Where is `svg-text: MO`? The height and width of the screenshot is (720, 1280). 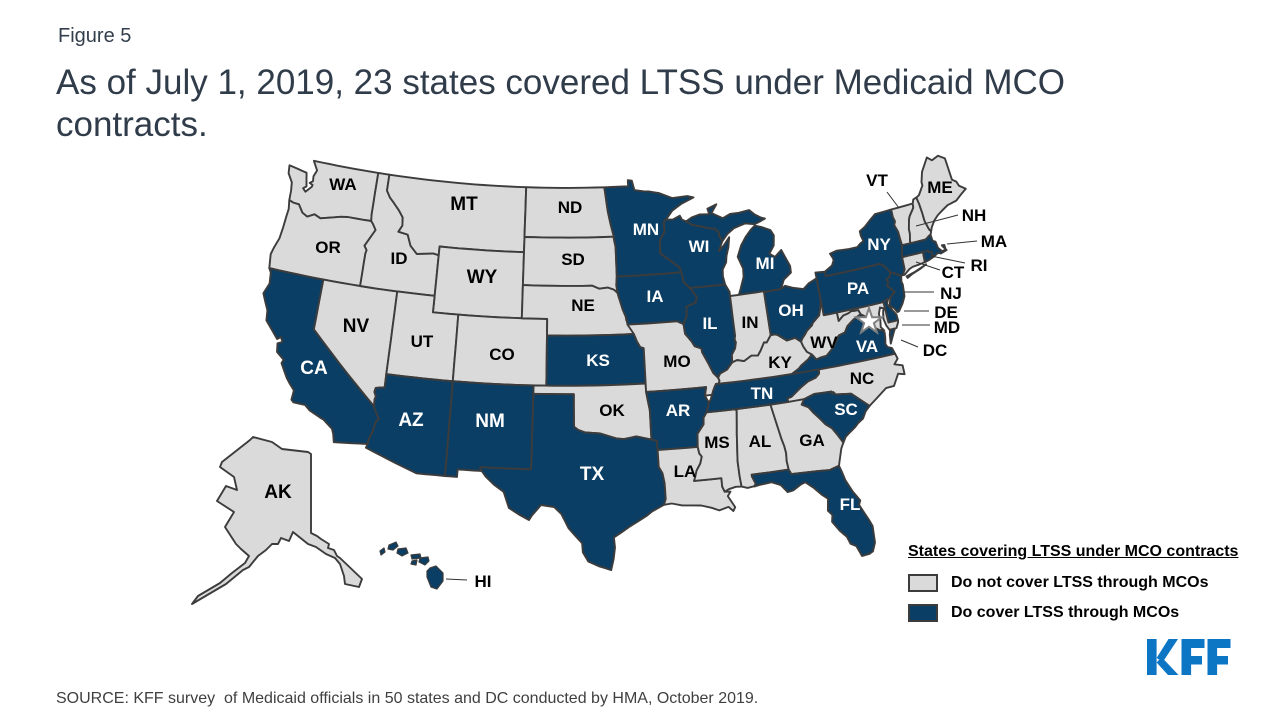
svg-text: MO is located at coordinates (676, 361).